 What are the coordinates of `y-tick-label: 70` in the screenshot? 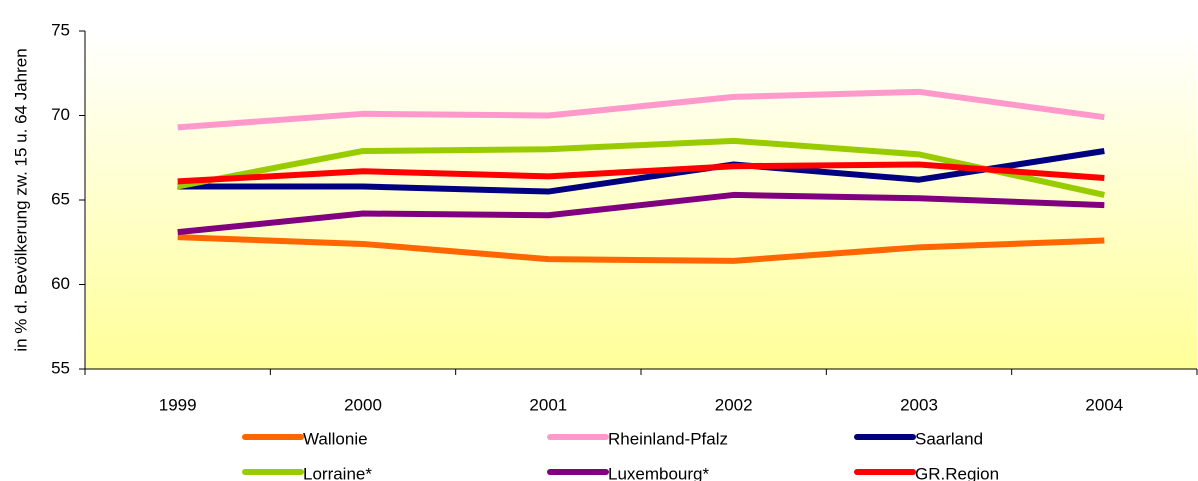 It's located at (60, 114).